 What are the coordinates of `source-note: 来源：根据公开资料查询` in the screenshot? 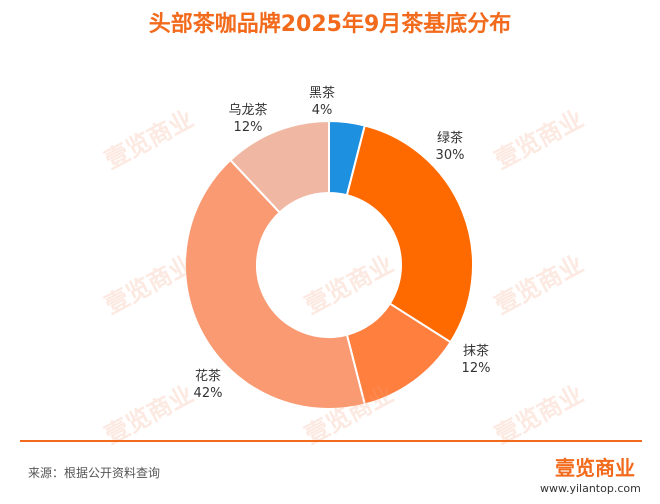 It's located at (94, 473).